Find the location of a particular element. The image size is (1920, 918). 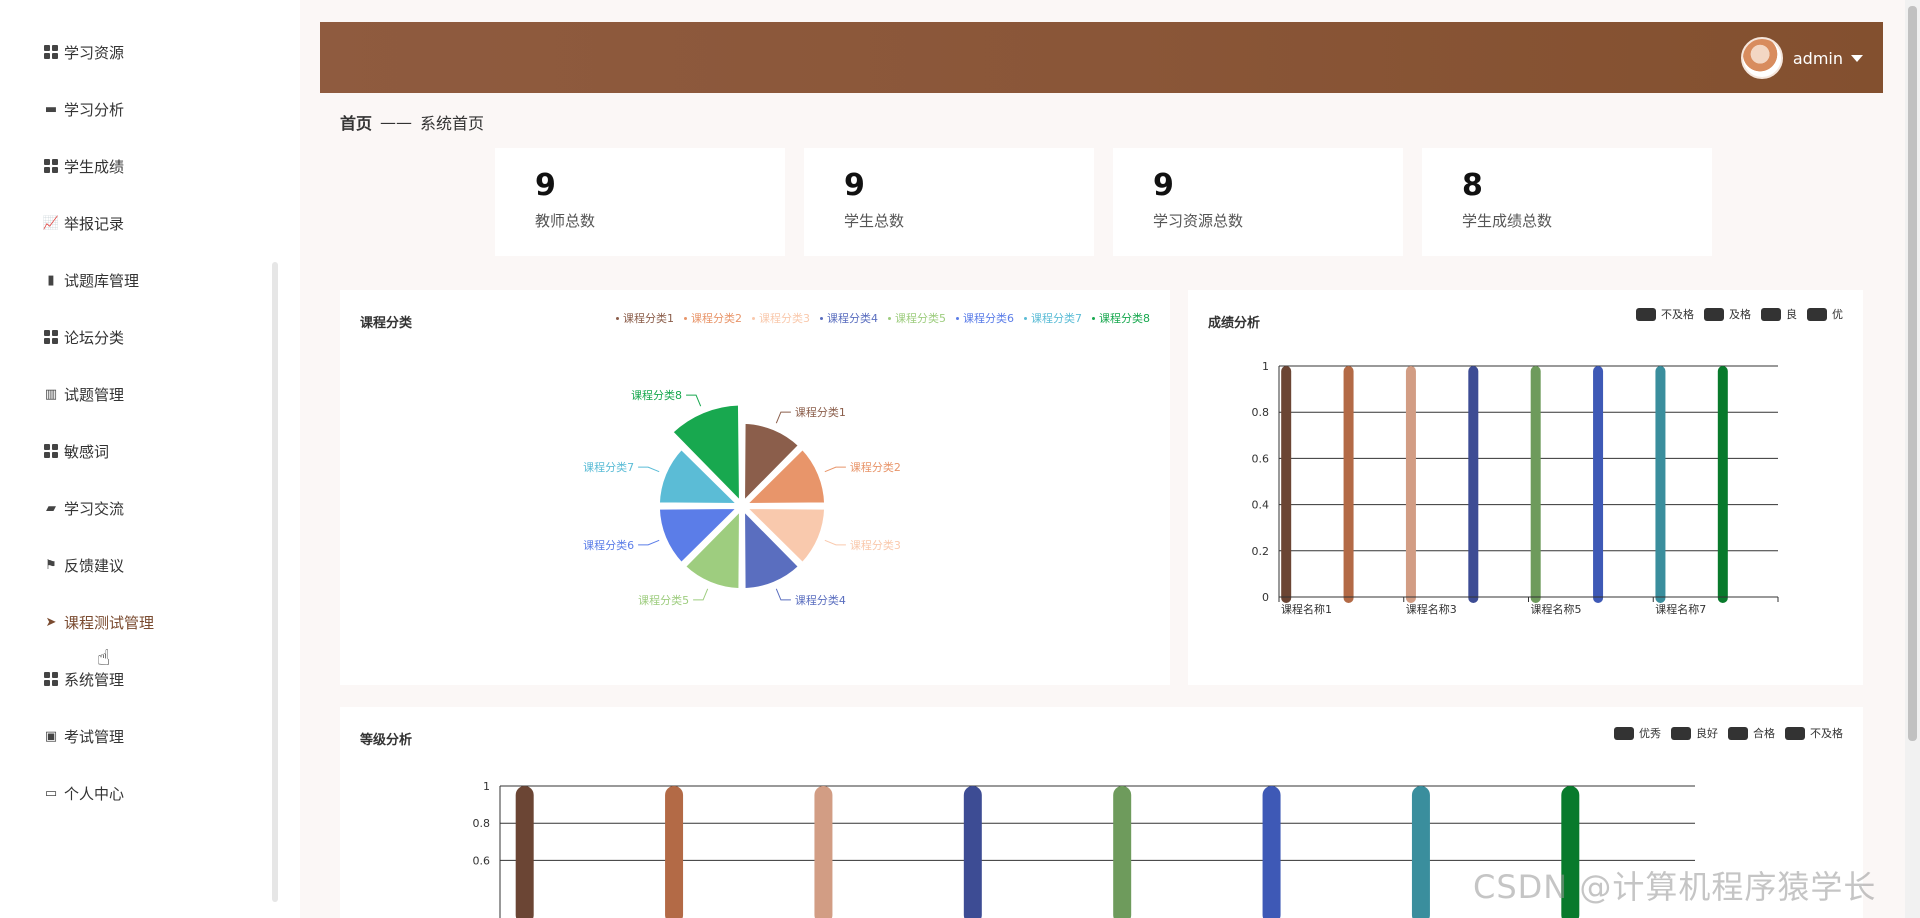

course-pie-chart: 课程分类1 课程分类2 课程分类3 课程分类4 课程分类5 课程分类6 课程分类7 课程分类8 is located at coordinates (742, 497).